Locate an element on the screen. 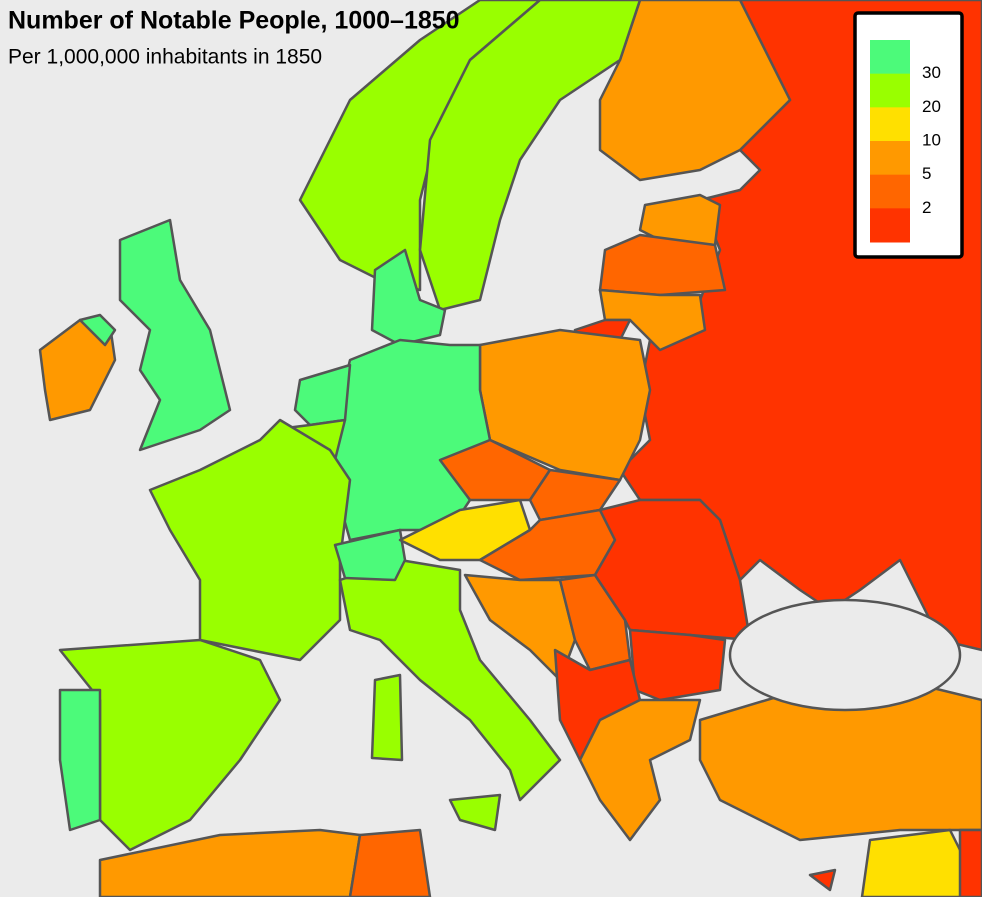  subtitle: Per 1,000,000 inhabitants in 1850 is located at coordinates (165, 57).